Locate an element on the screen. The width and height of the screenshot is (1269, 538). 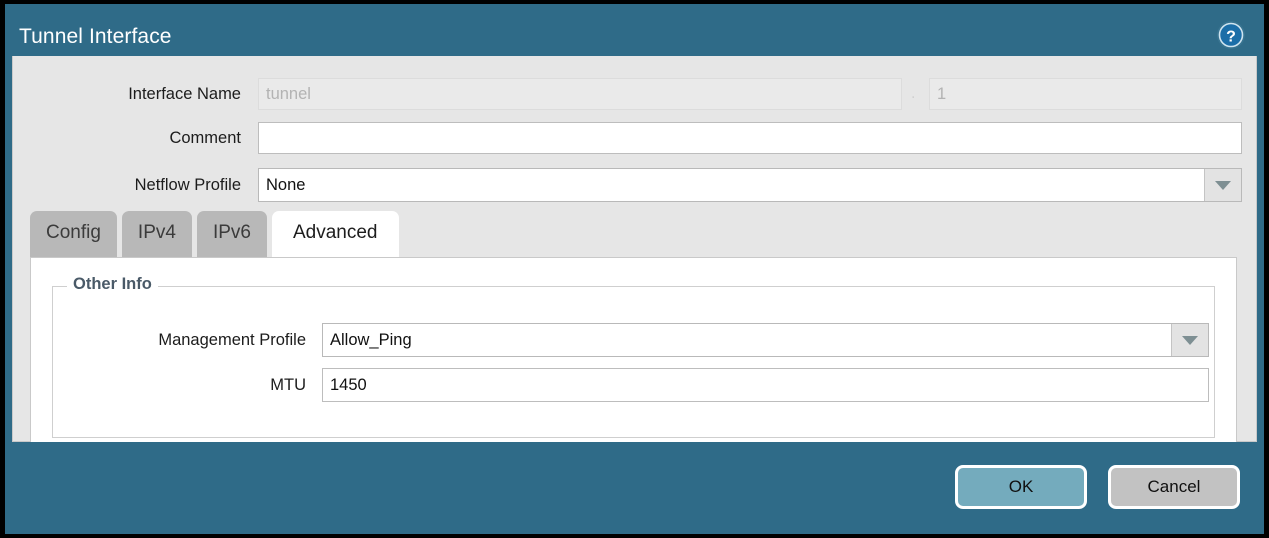
netflow-profile-dropdown-button is located at coordinates (1222, 185).